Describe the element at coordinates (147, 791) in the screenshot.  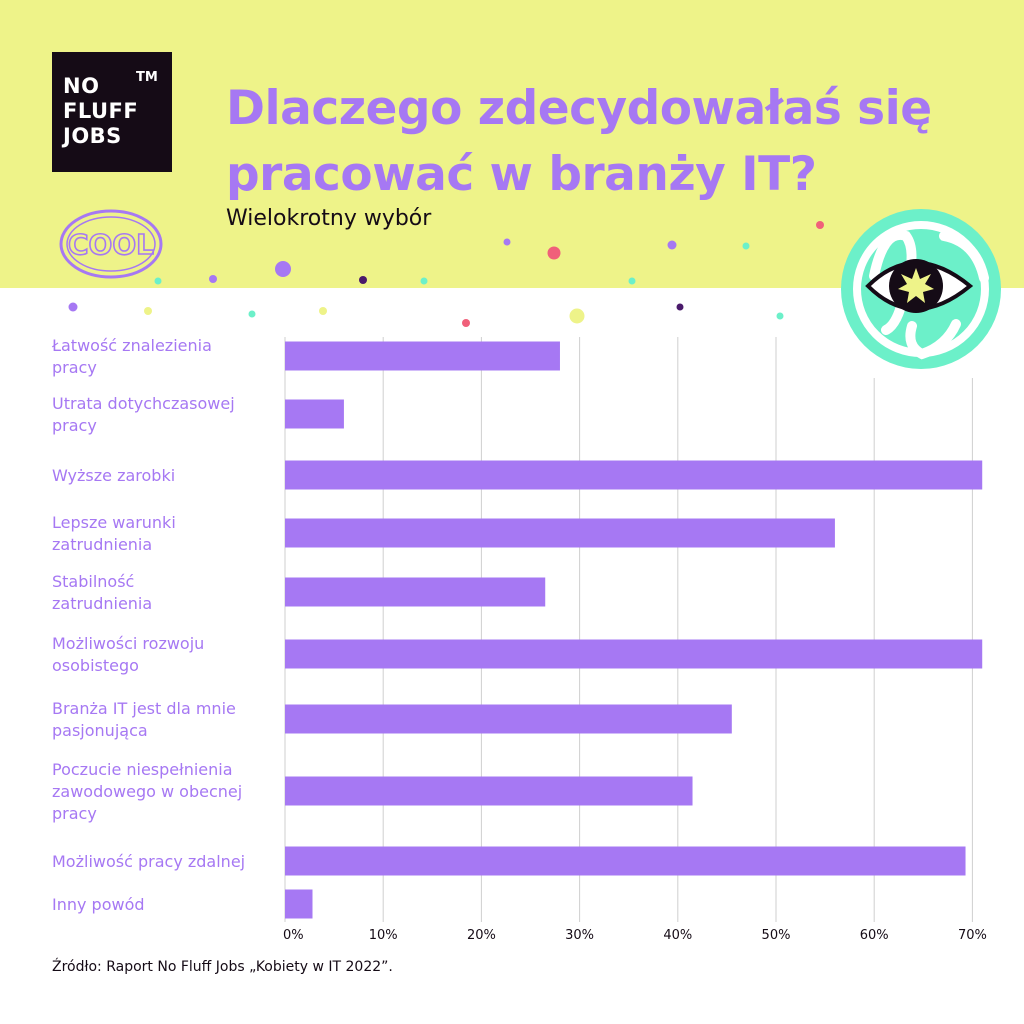
I see `category-label: zawodowego w obecnej` at that location.